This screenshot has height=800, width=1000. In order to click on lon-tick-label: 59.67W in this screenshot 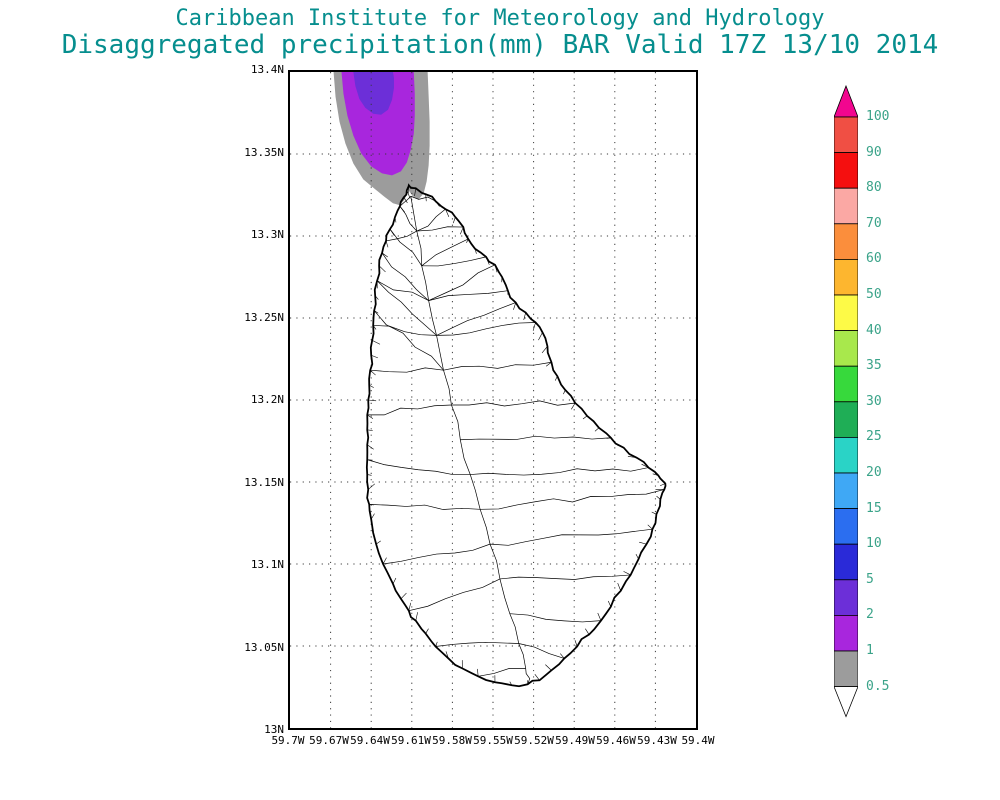, I will do `click(329, 740)`.